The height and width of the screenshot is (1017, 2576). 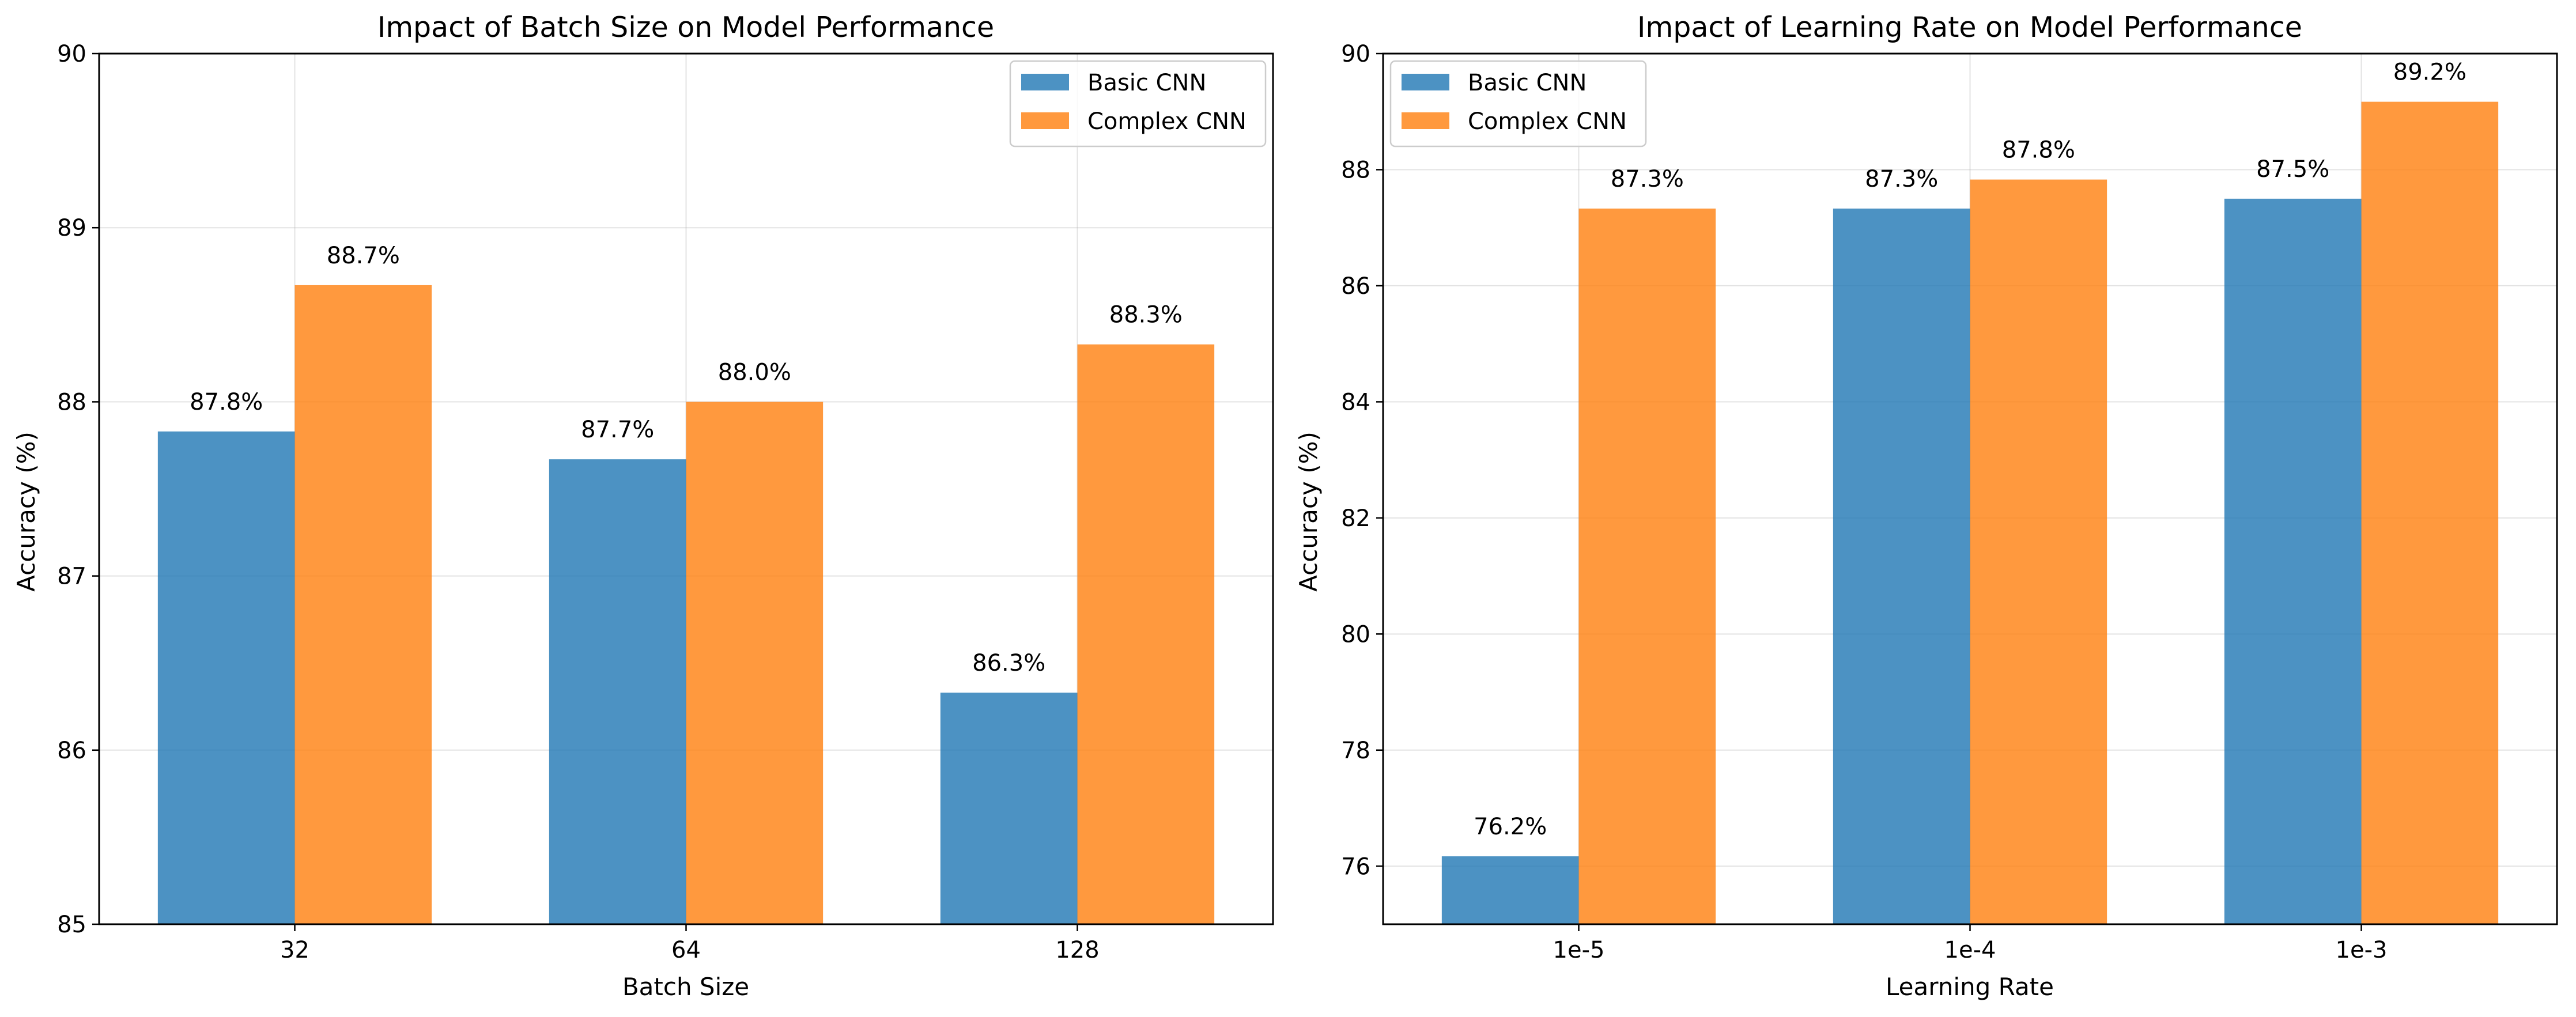 I want to click on x-tick-label-1e-4: 1e-4, so click(x=1970, y=950).